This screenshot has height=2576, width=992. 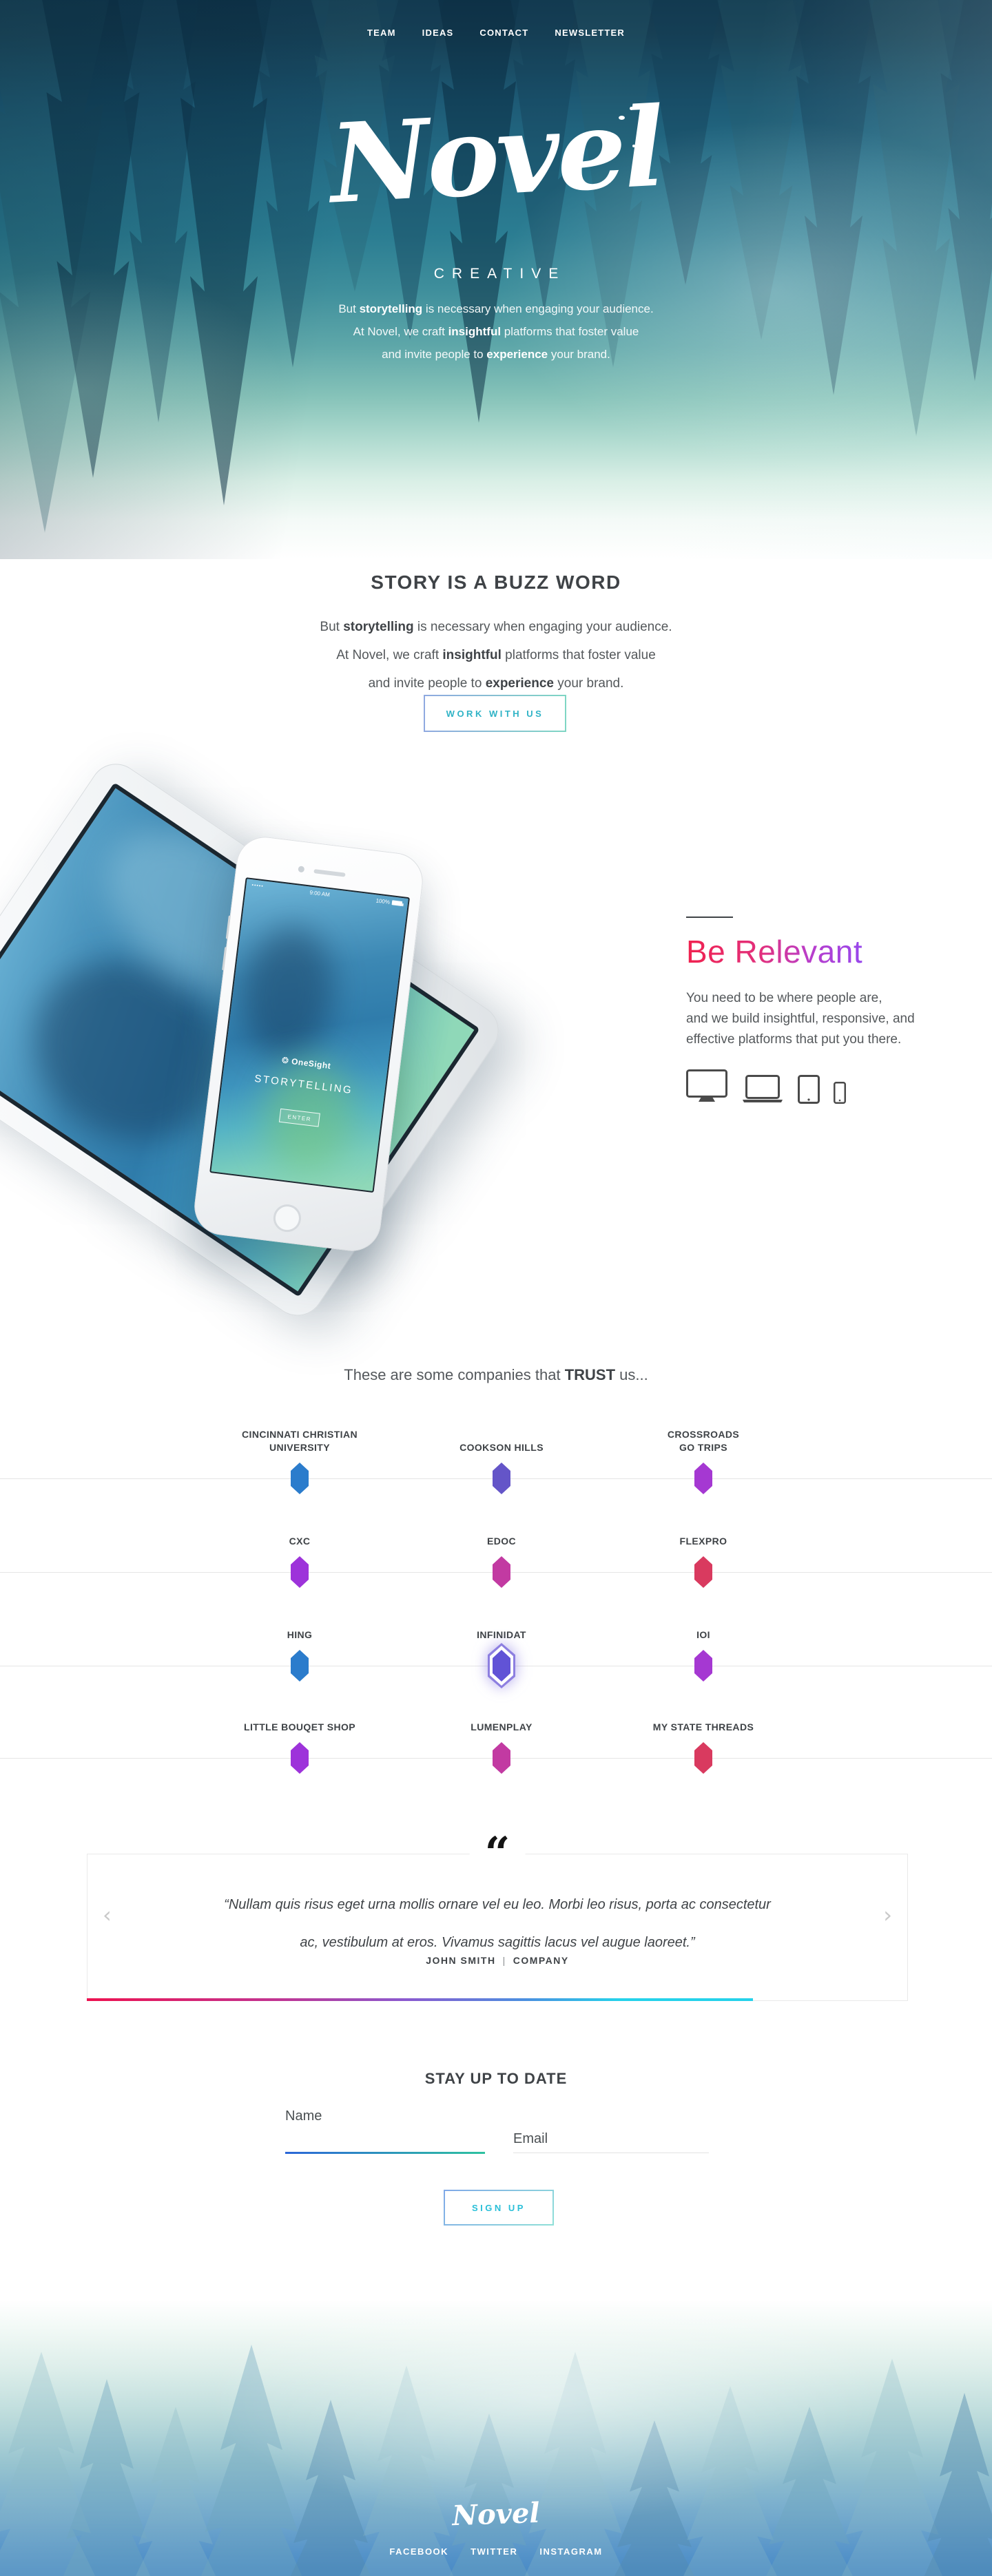 What do you see at coordinates (299, 1738) in the screenshot?
I see `company-little-bouqet-shop: LITTLE BOUQET SHOP` at bounding box center [299, 1738].